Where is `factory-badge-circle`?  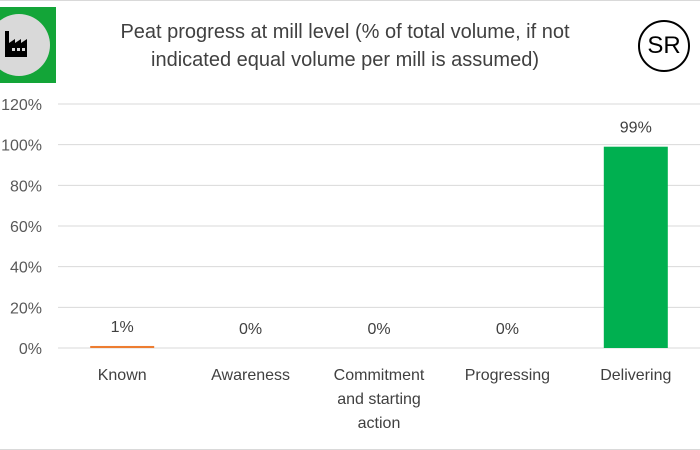 factory-badge-circle is located at coordinates (25, 45).